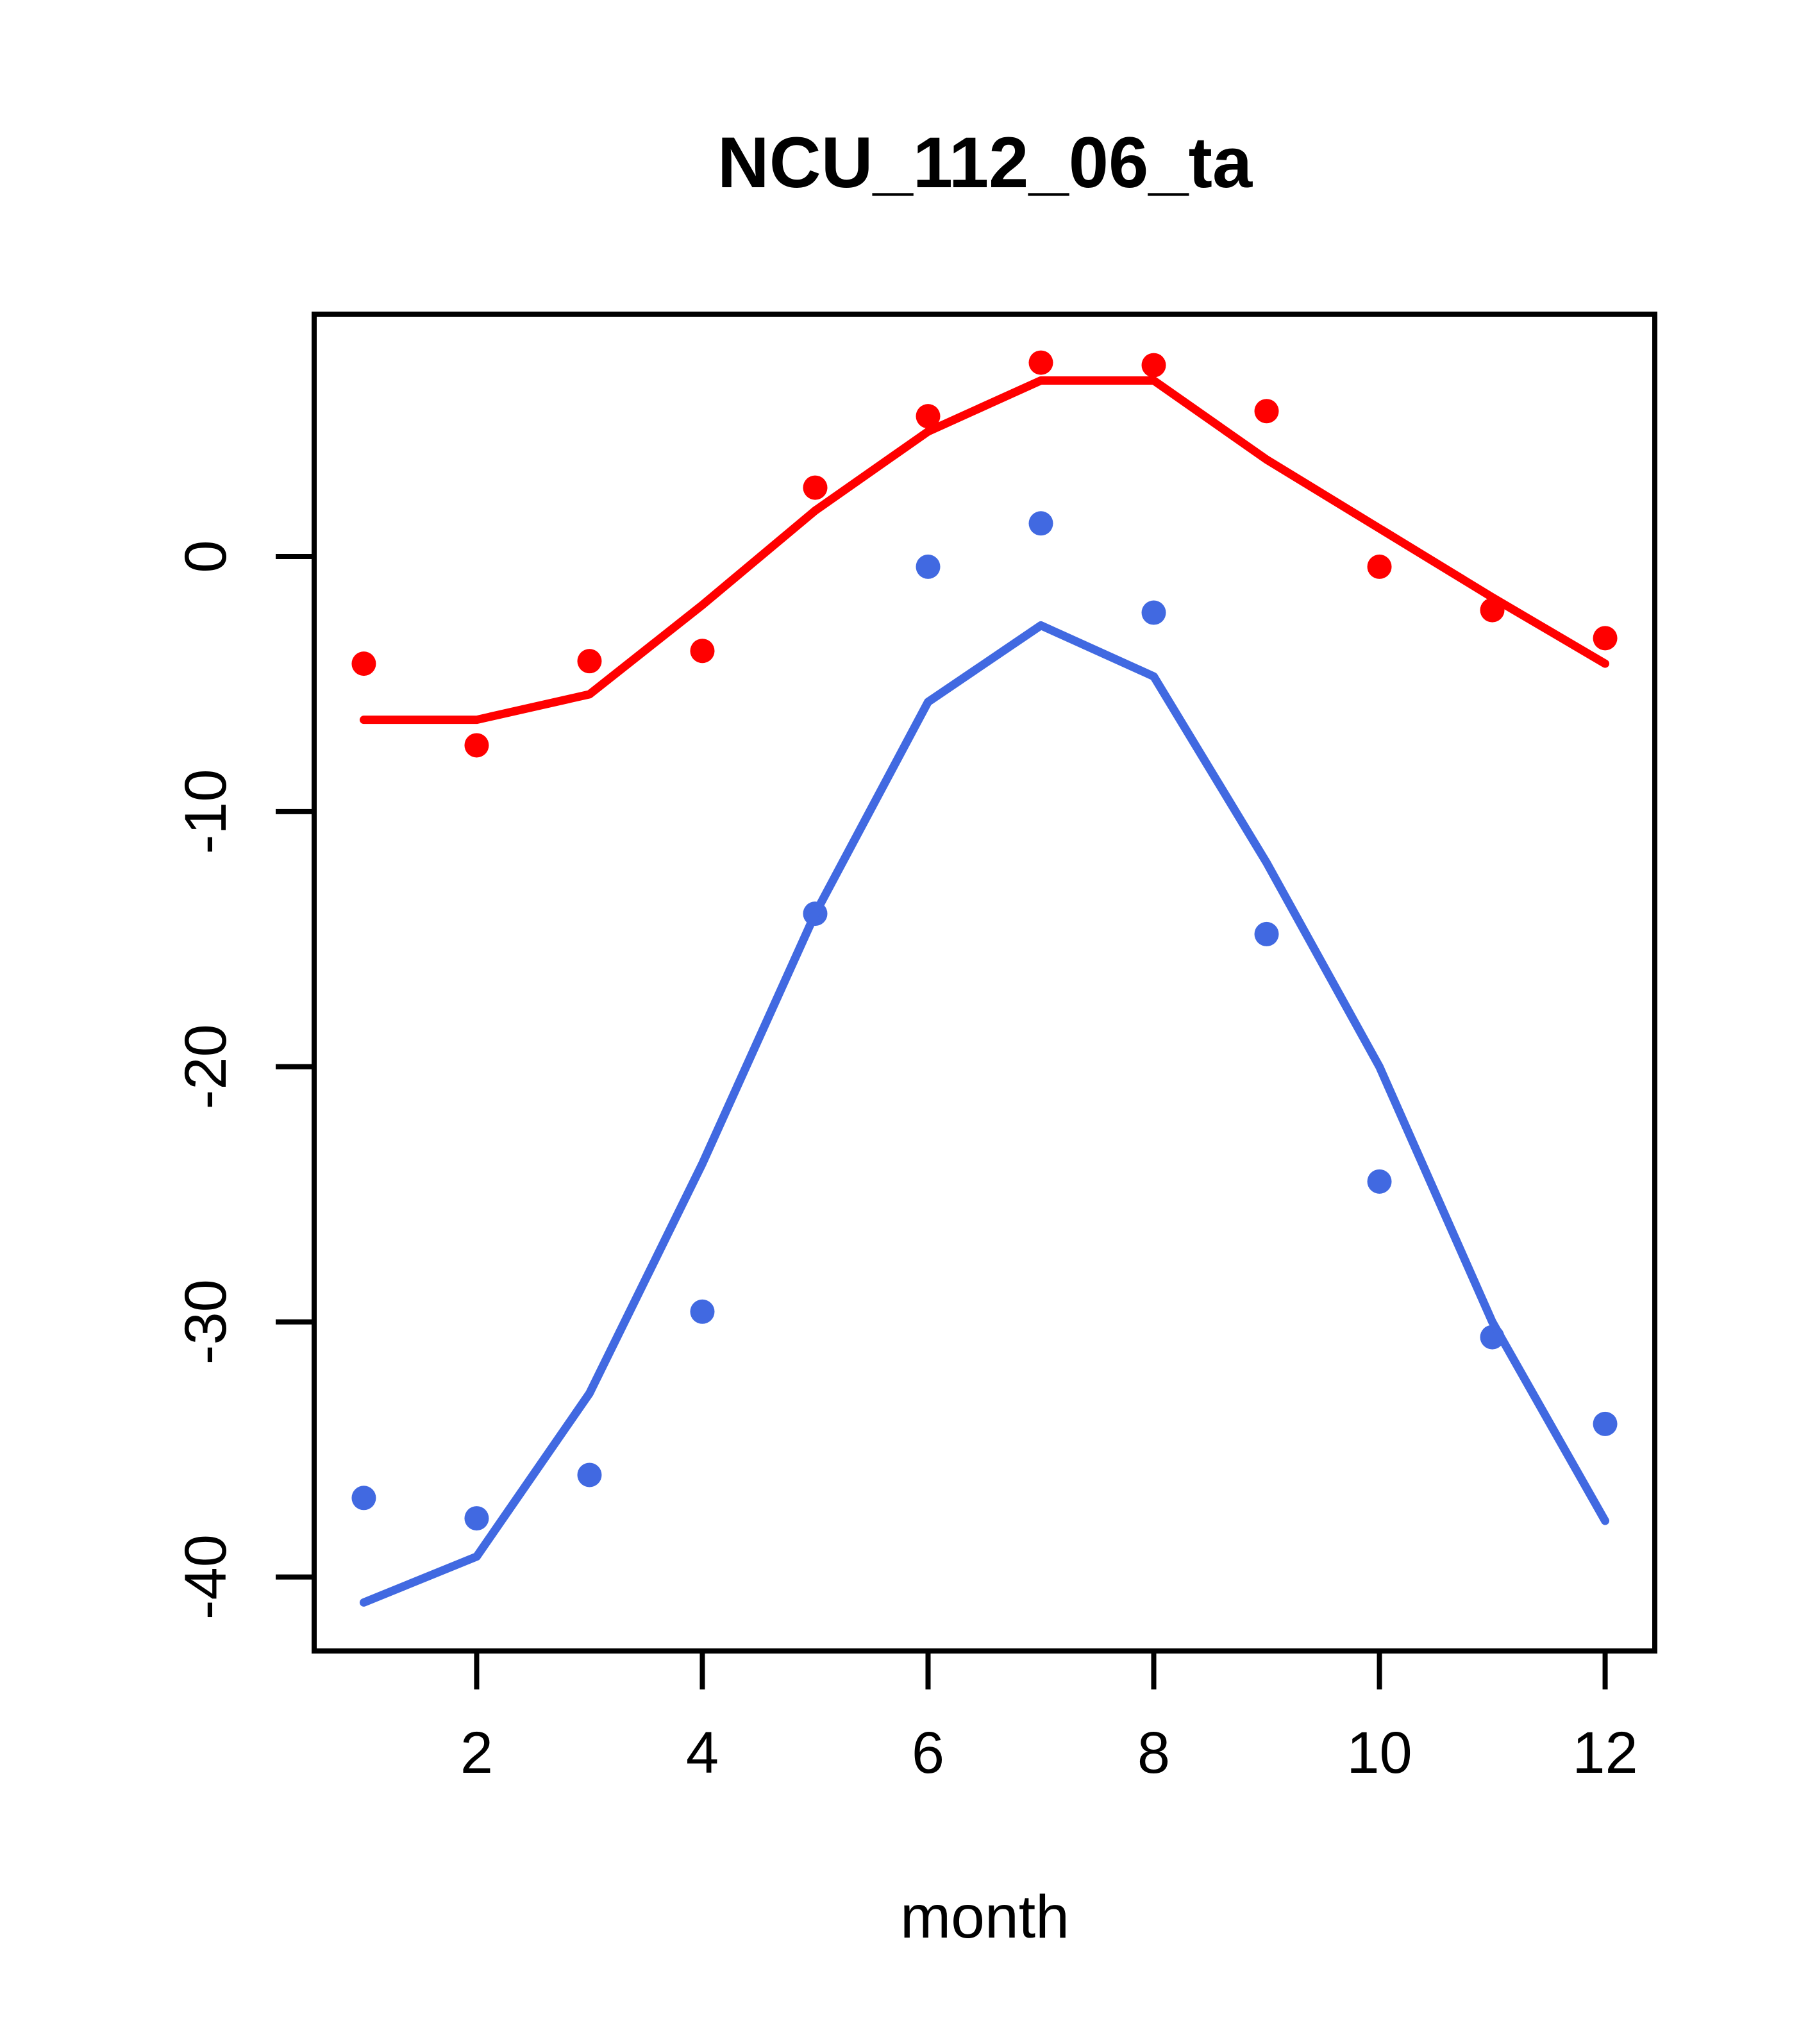 Image resolution: width=1817 pixels, height=2044 pixels. What do you see at coordinates (206, 556) in the screenshot?
I see `y-tick-label: 0` at bounding box center [206, 556].